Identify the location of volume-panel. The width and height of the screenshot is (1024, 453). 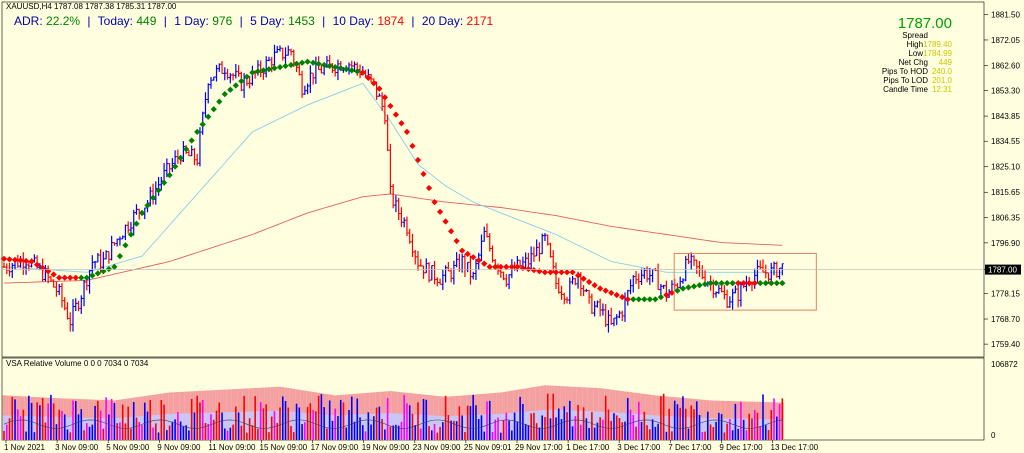
(393, 412).